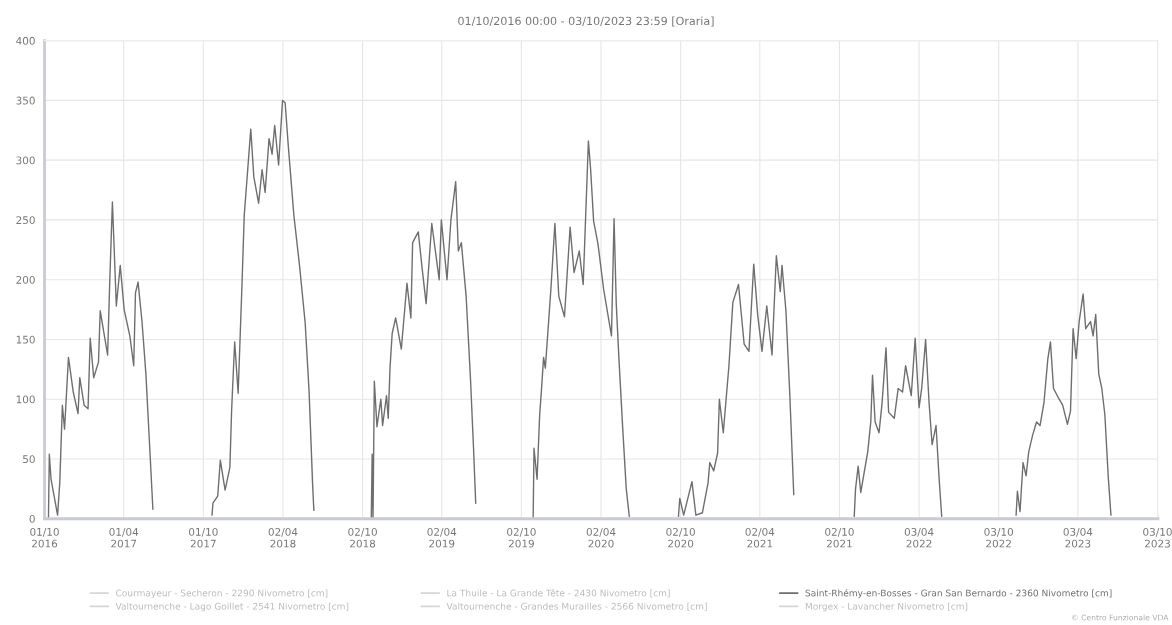  I want to click on y-tick-label: 50, so click(29, 459).